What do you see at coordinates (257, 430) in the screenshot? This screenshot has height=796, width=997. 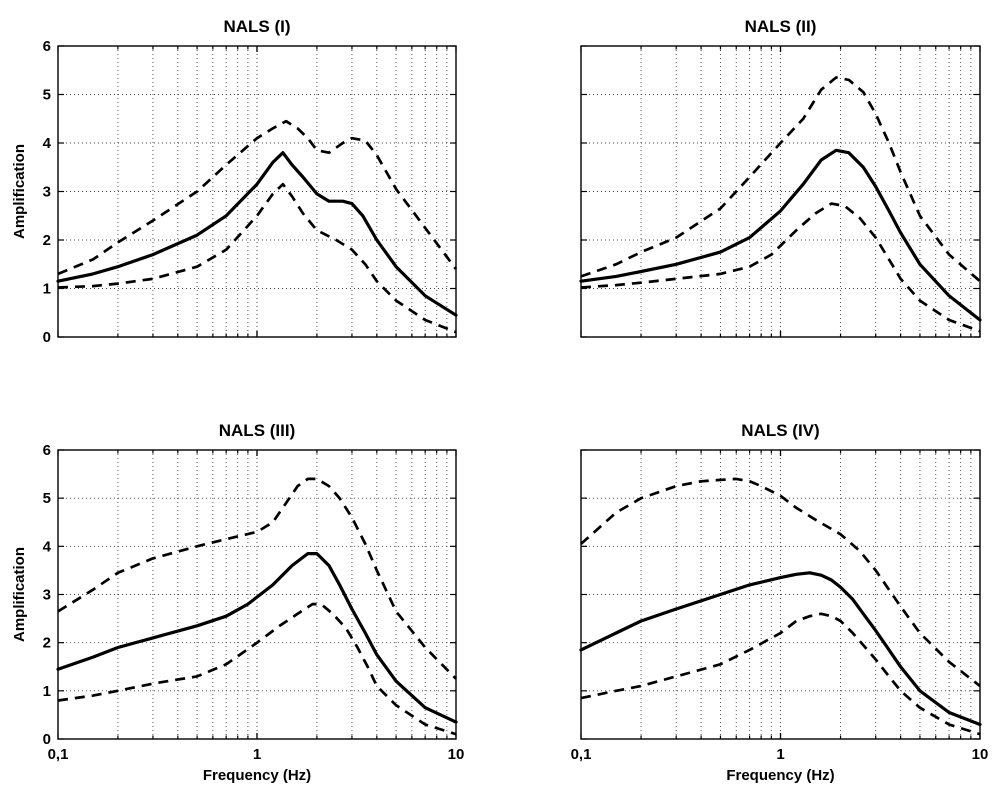 I see `chart-title: NALS (III)` at bounding box center [257, 430].